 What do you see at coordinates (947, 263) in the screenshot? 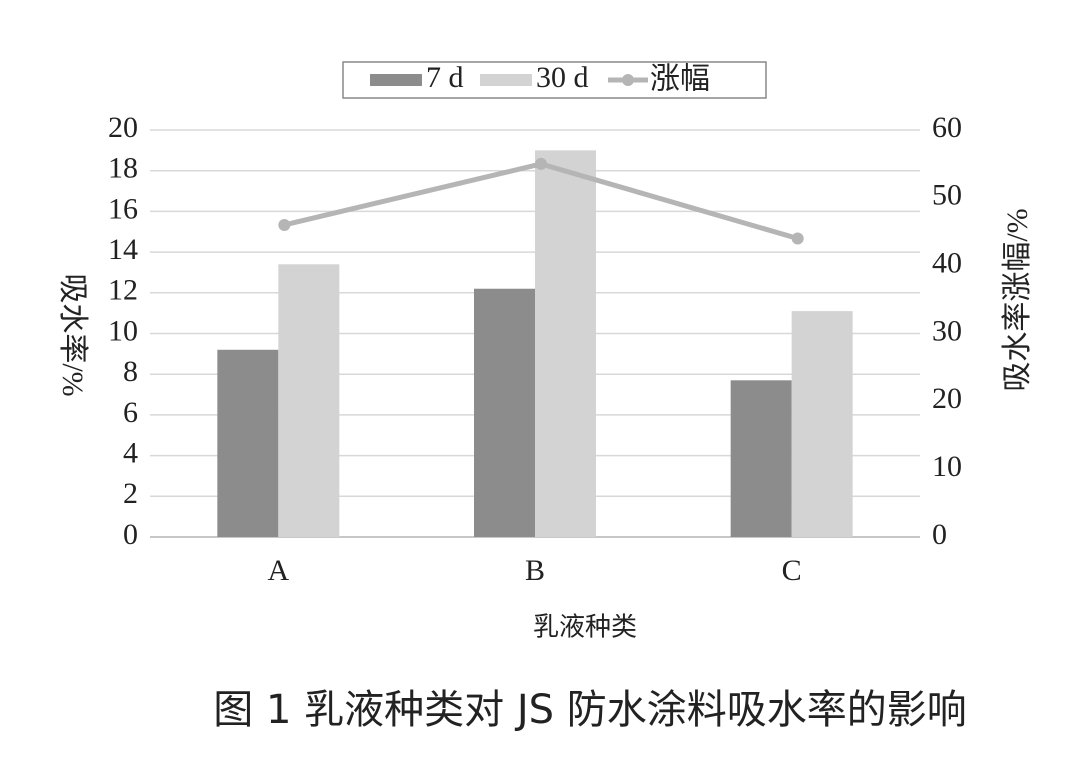
I see `y2-tick-label: 40` at bounding box center [947, 263].